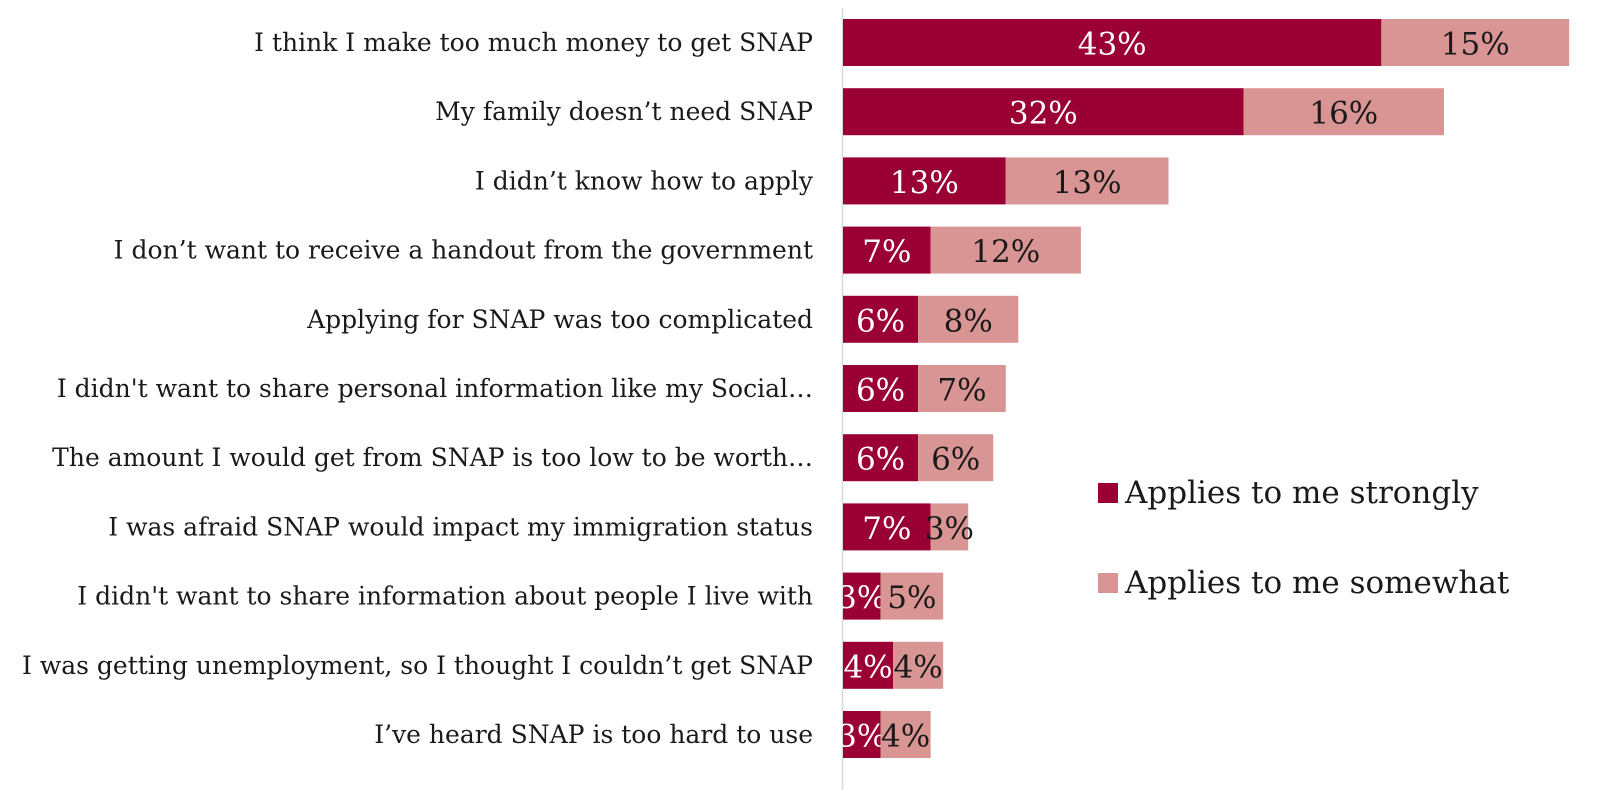  I want to click on data-label-somewhat: 6%, so click(955, 460).